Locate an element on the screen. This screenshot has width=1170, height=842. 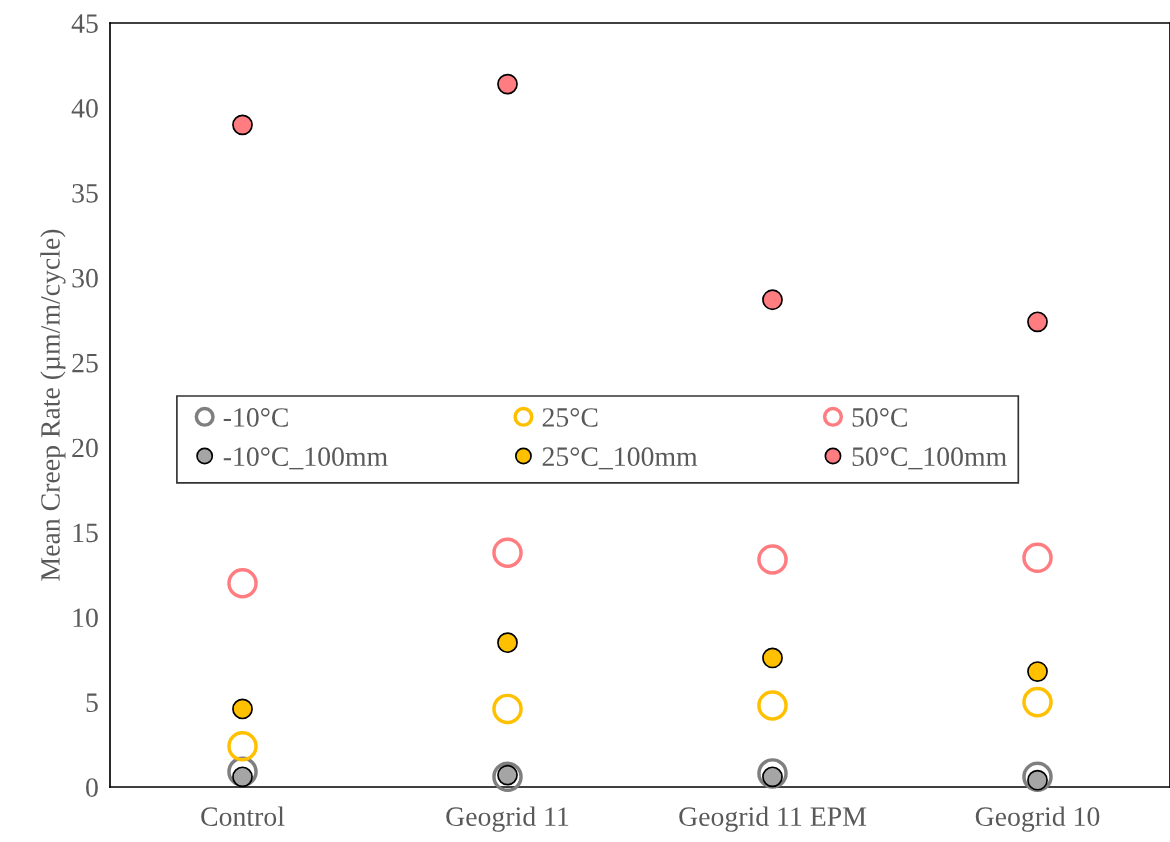
legend-label: 50°C is located at coordinates (879, 417).